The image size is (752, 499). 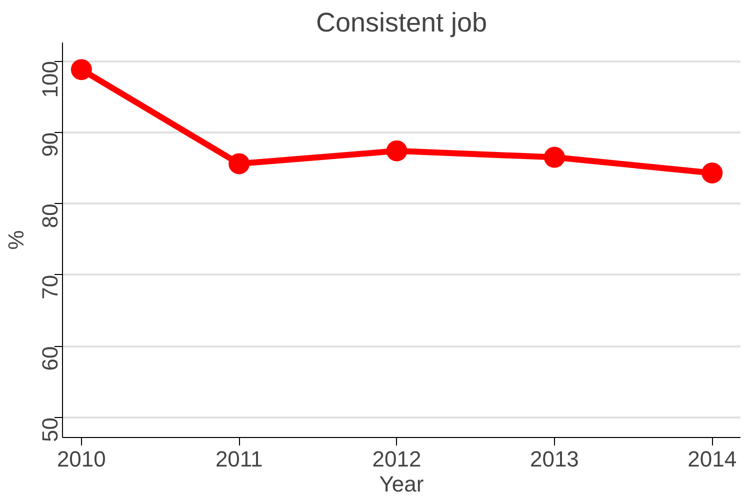 What do you see at coordinates (401, 484) in the screenshot?
I see `x-axis-title: Year` at bounding box center [401, 484].